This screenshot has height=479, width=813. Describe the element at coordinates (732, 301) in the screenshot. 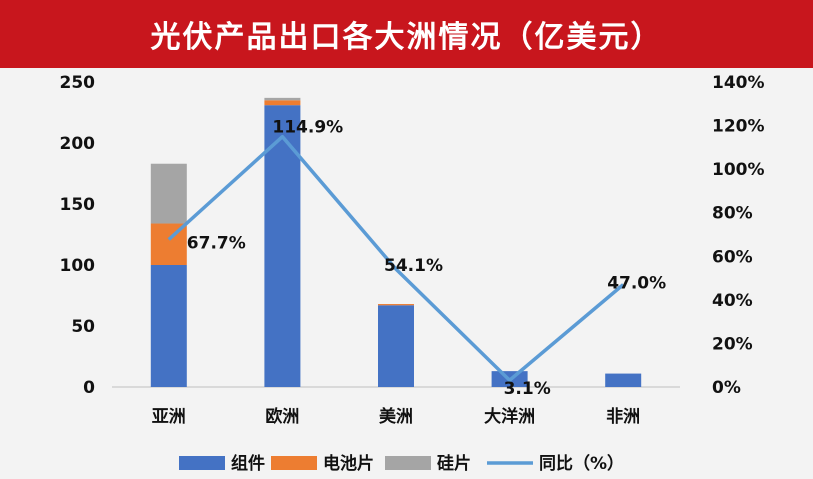

I see `y2-tick-label: 40%` at that location.